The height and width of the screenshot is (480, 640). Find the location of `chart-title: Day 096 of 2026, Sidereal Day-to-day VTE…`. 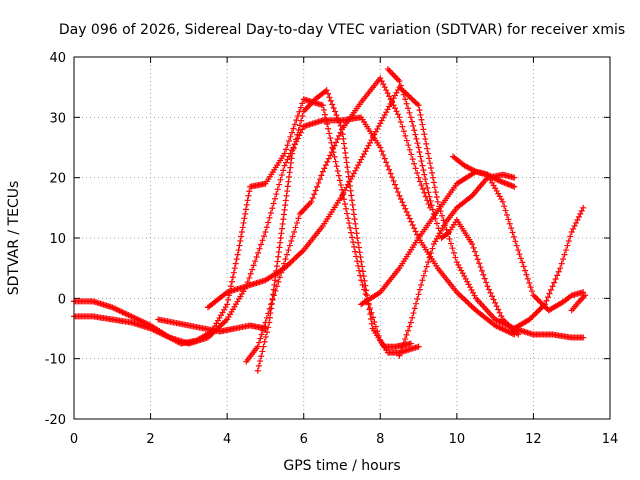

chart-title: Day 096 of 2026, Sidereal Day-to-day VTE… is located at coordinates (342, 30).